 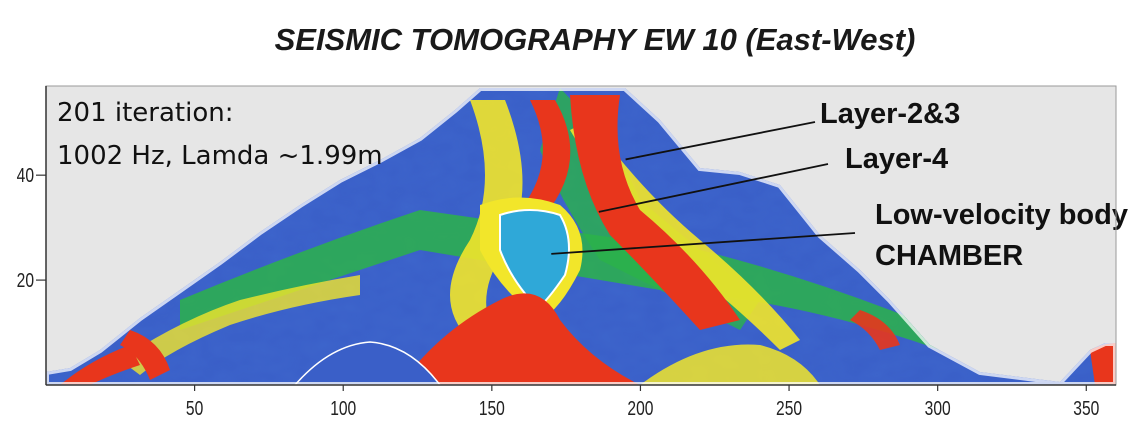 I want to click on x-tick-label: 50, so click(x=194, y=408).